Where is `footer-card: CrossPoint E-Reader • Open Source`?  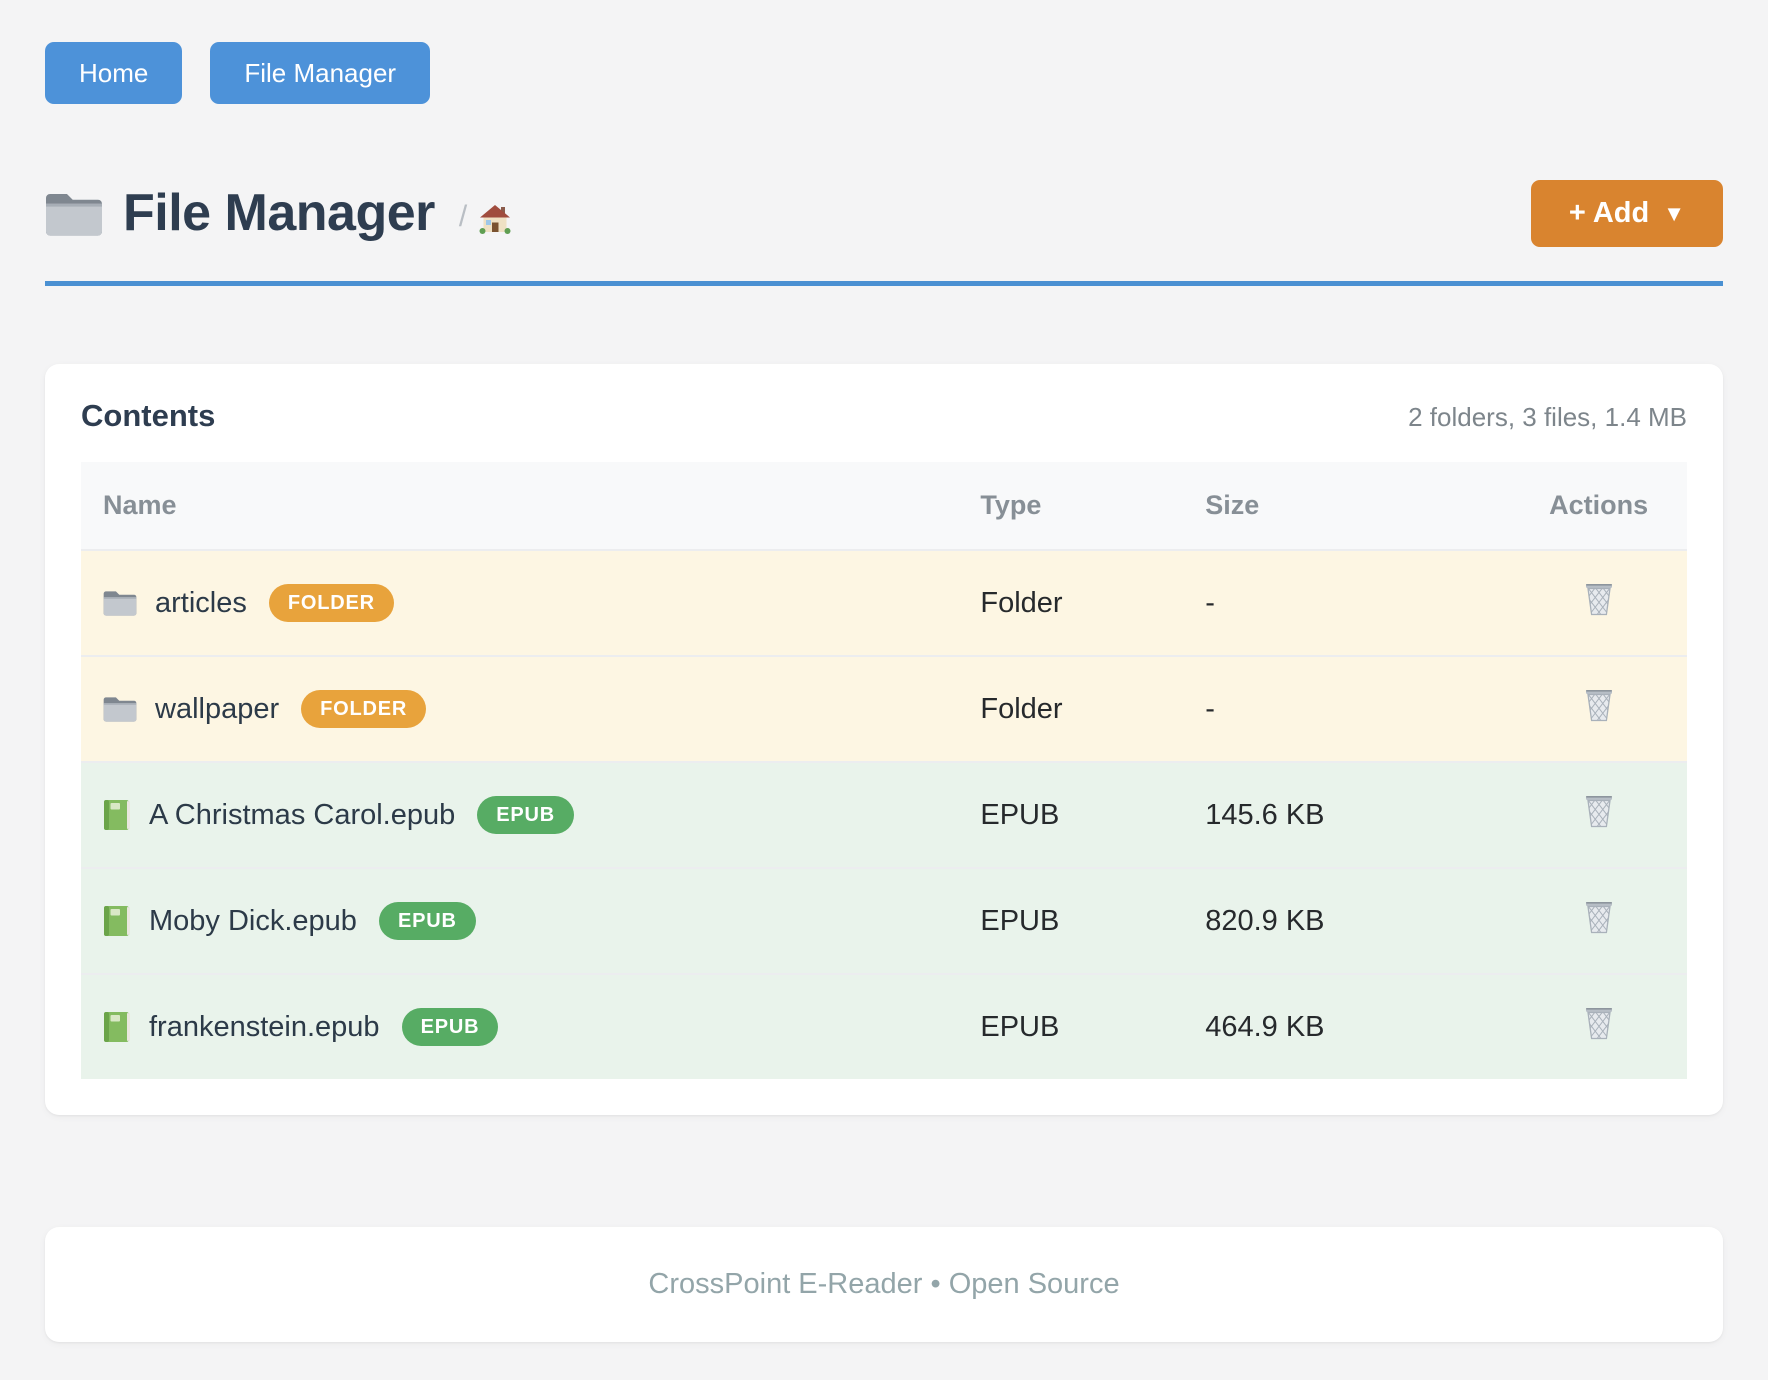
footer-card: CrossPoint E-Reader • Open Source is located at coordinates (884, 1284).